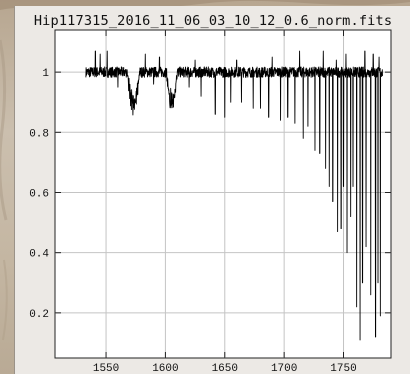  Describe the element at coordinates (39, 315) in the screenshot. I see `y-tick-label: 0.2` at that location.